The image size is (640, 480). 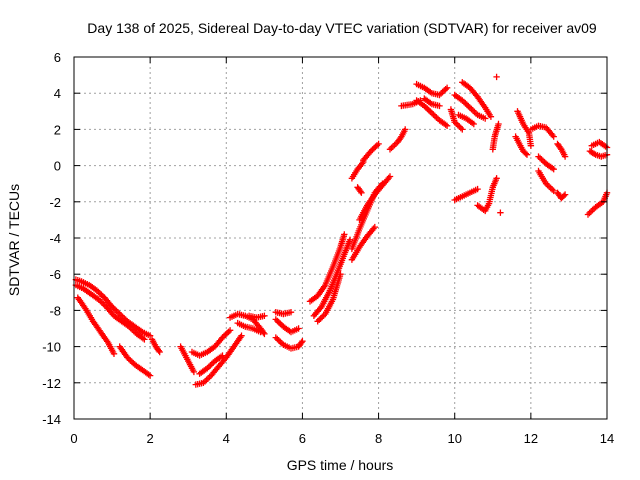 What do you see at coordinates (340, 465) in the screenshot?
I see `x-axis-label: GPS time / hours` at bounding box center [340, 465].